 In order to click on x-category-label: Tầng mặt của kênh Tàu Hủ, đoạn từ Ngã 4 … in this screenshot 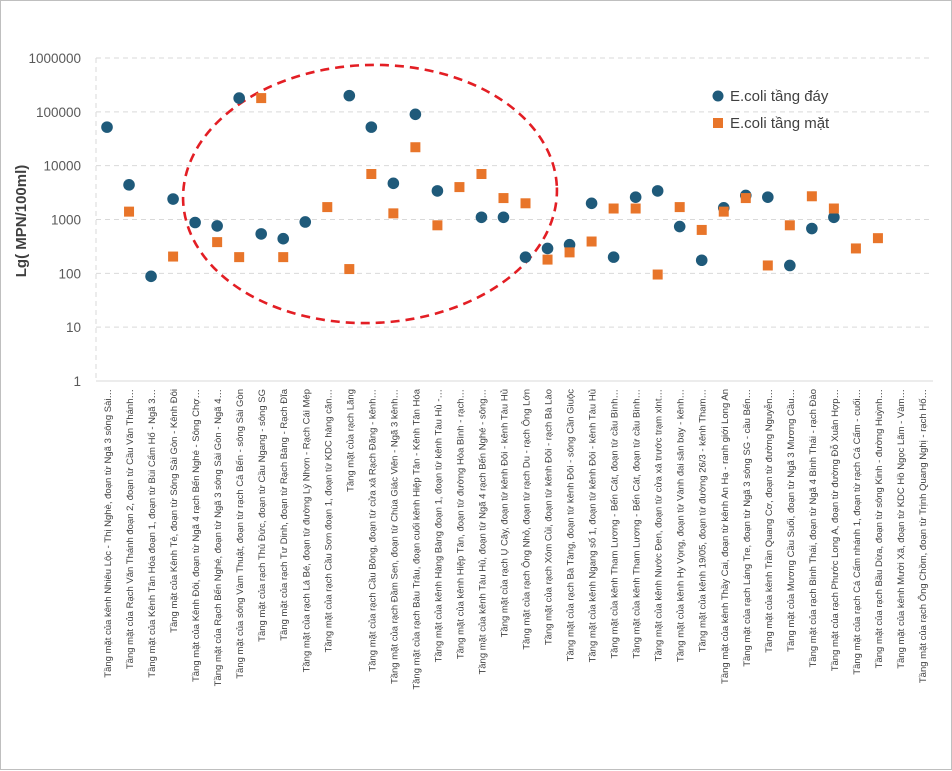, I will do `click(482, 532)`.